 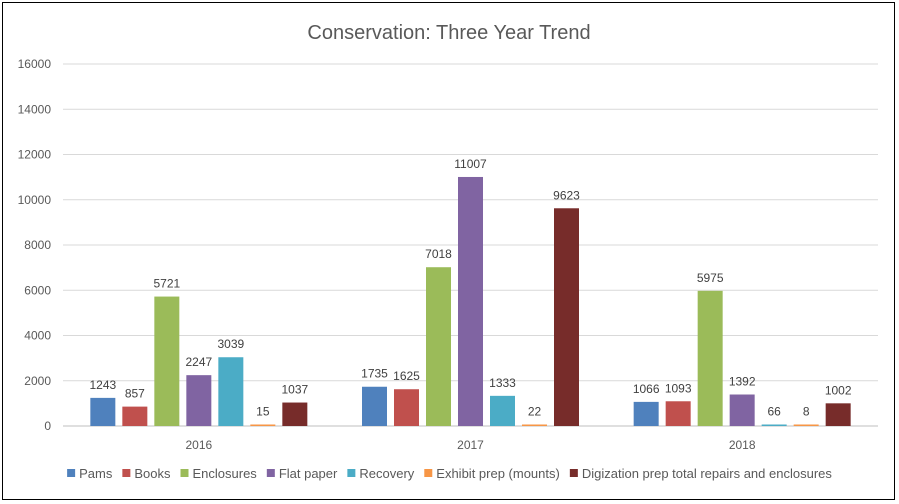 I want to click on data-label: 1037, so click(x=294, y=390).